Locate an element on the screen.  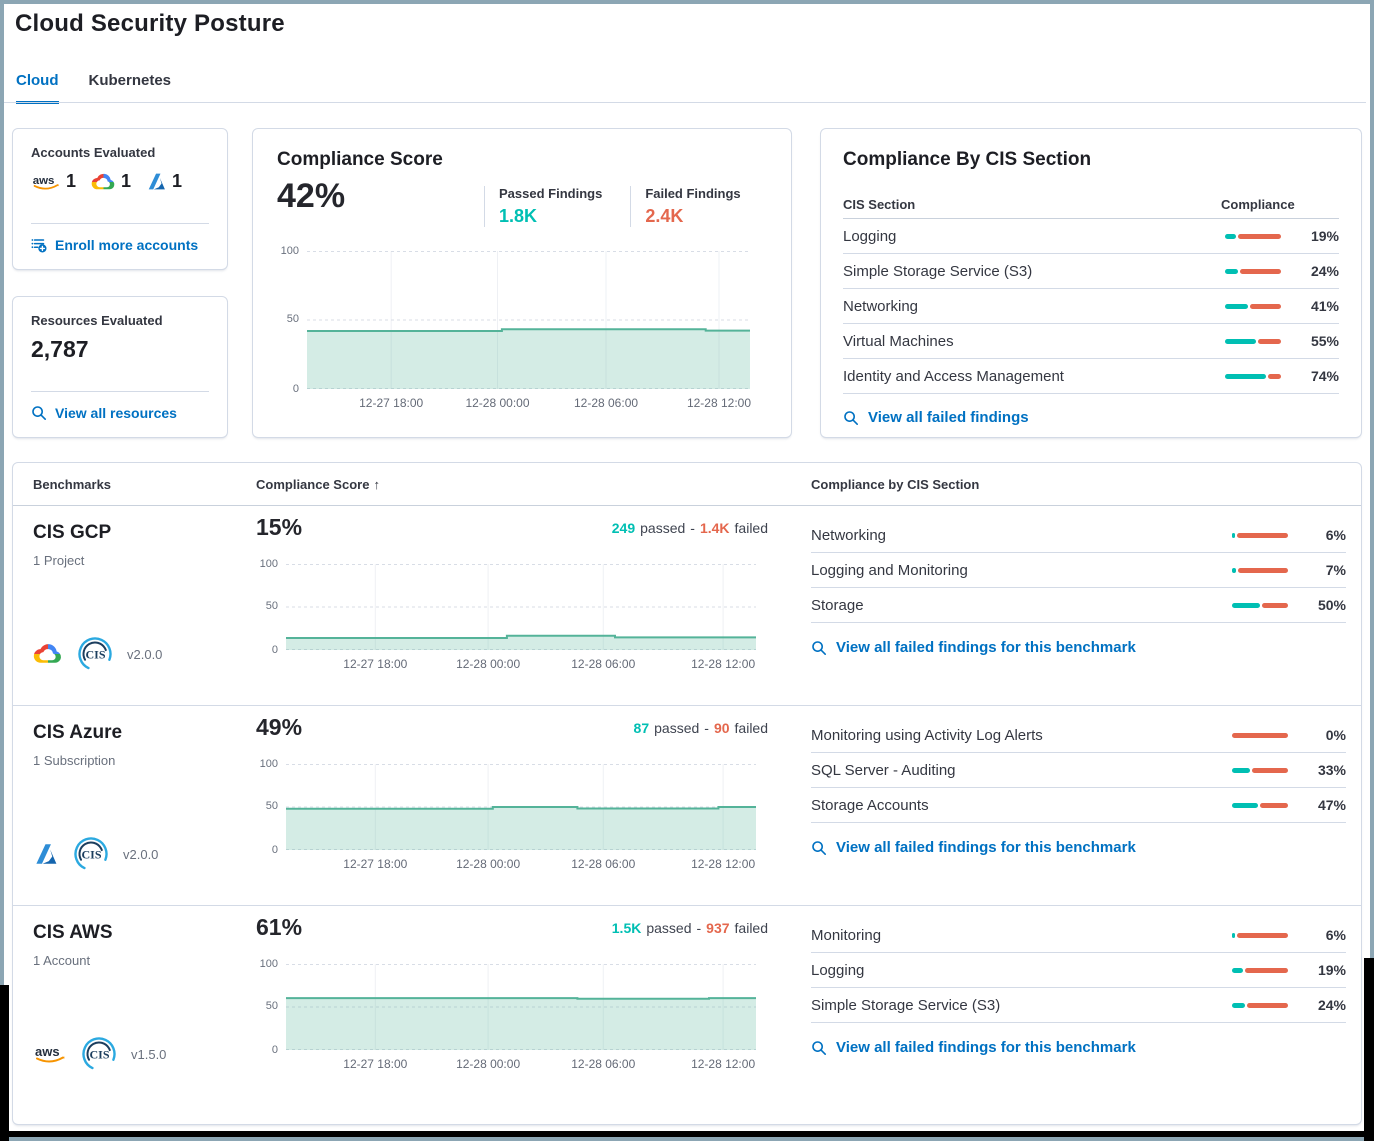
cis-section-row: Monitoring 6% is located at coordinates (1078, 935).